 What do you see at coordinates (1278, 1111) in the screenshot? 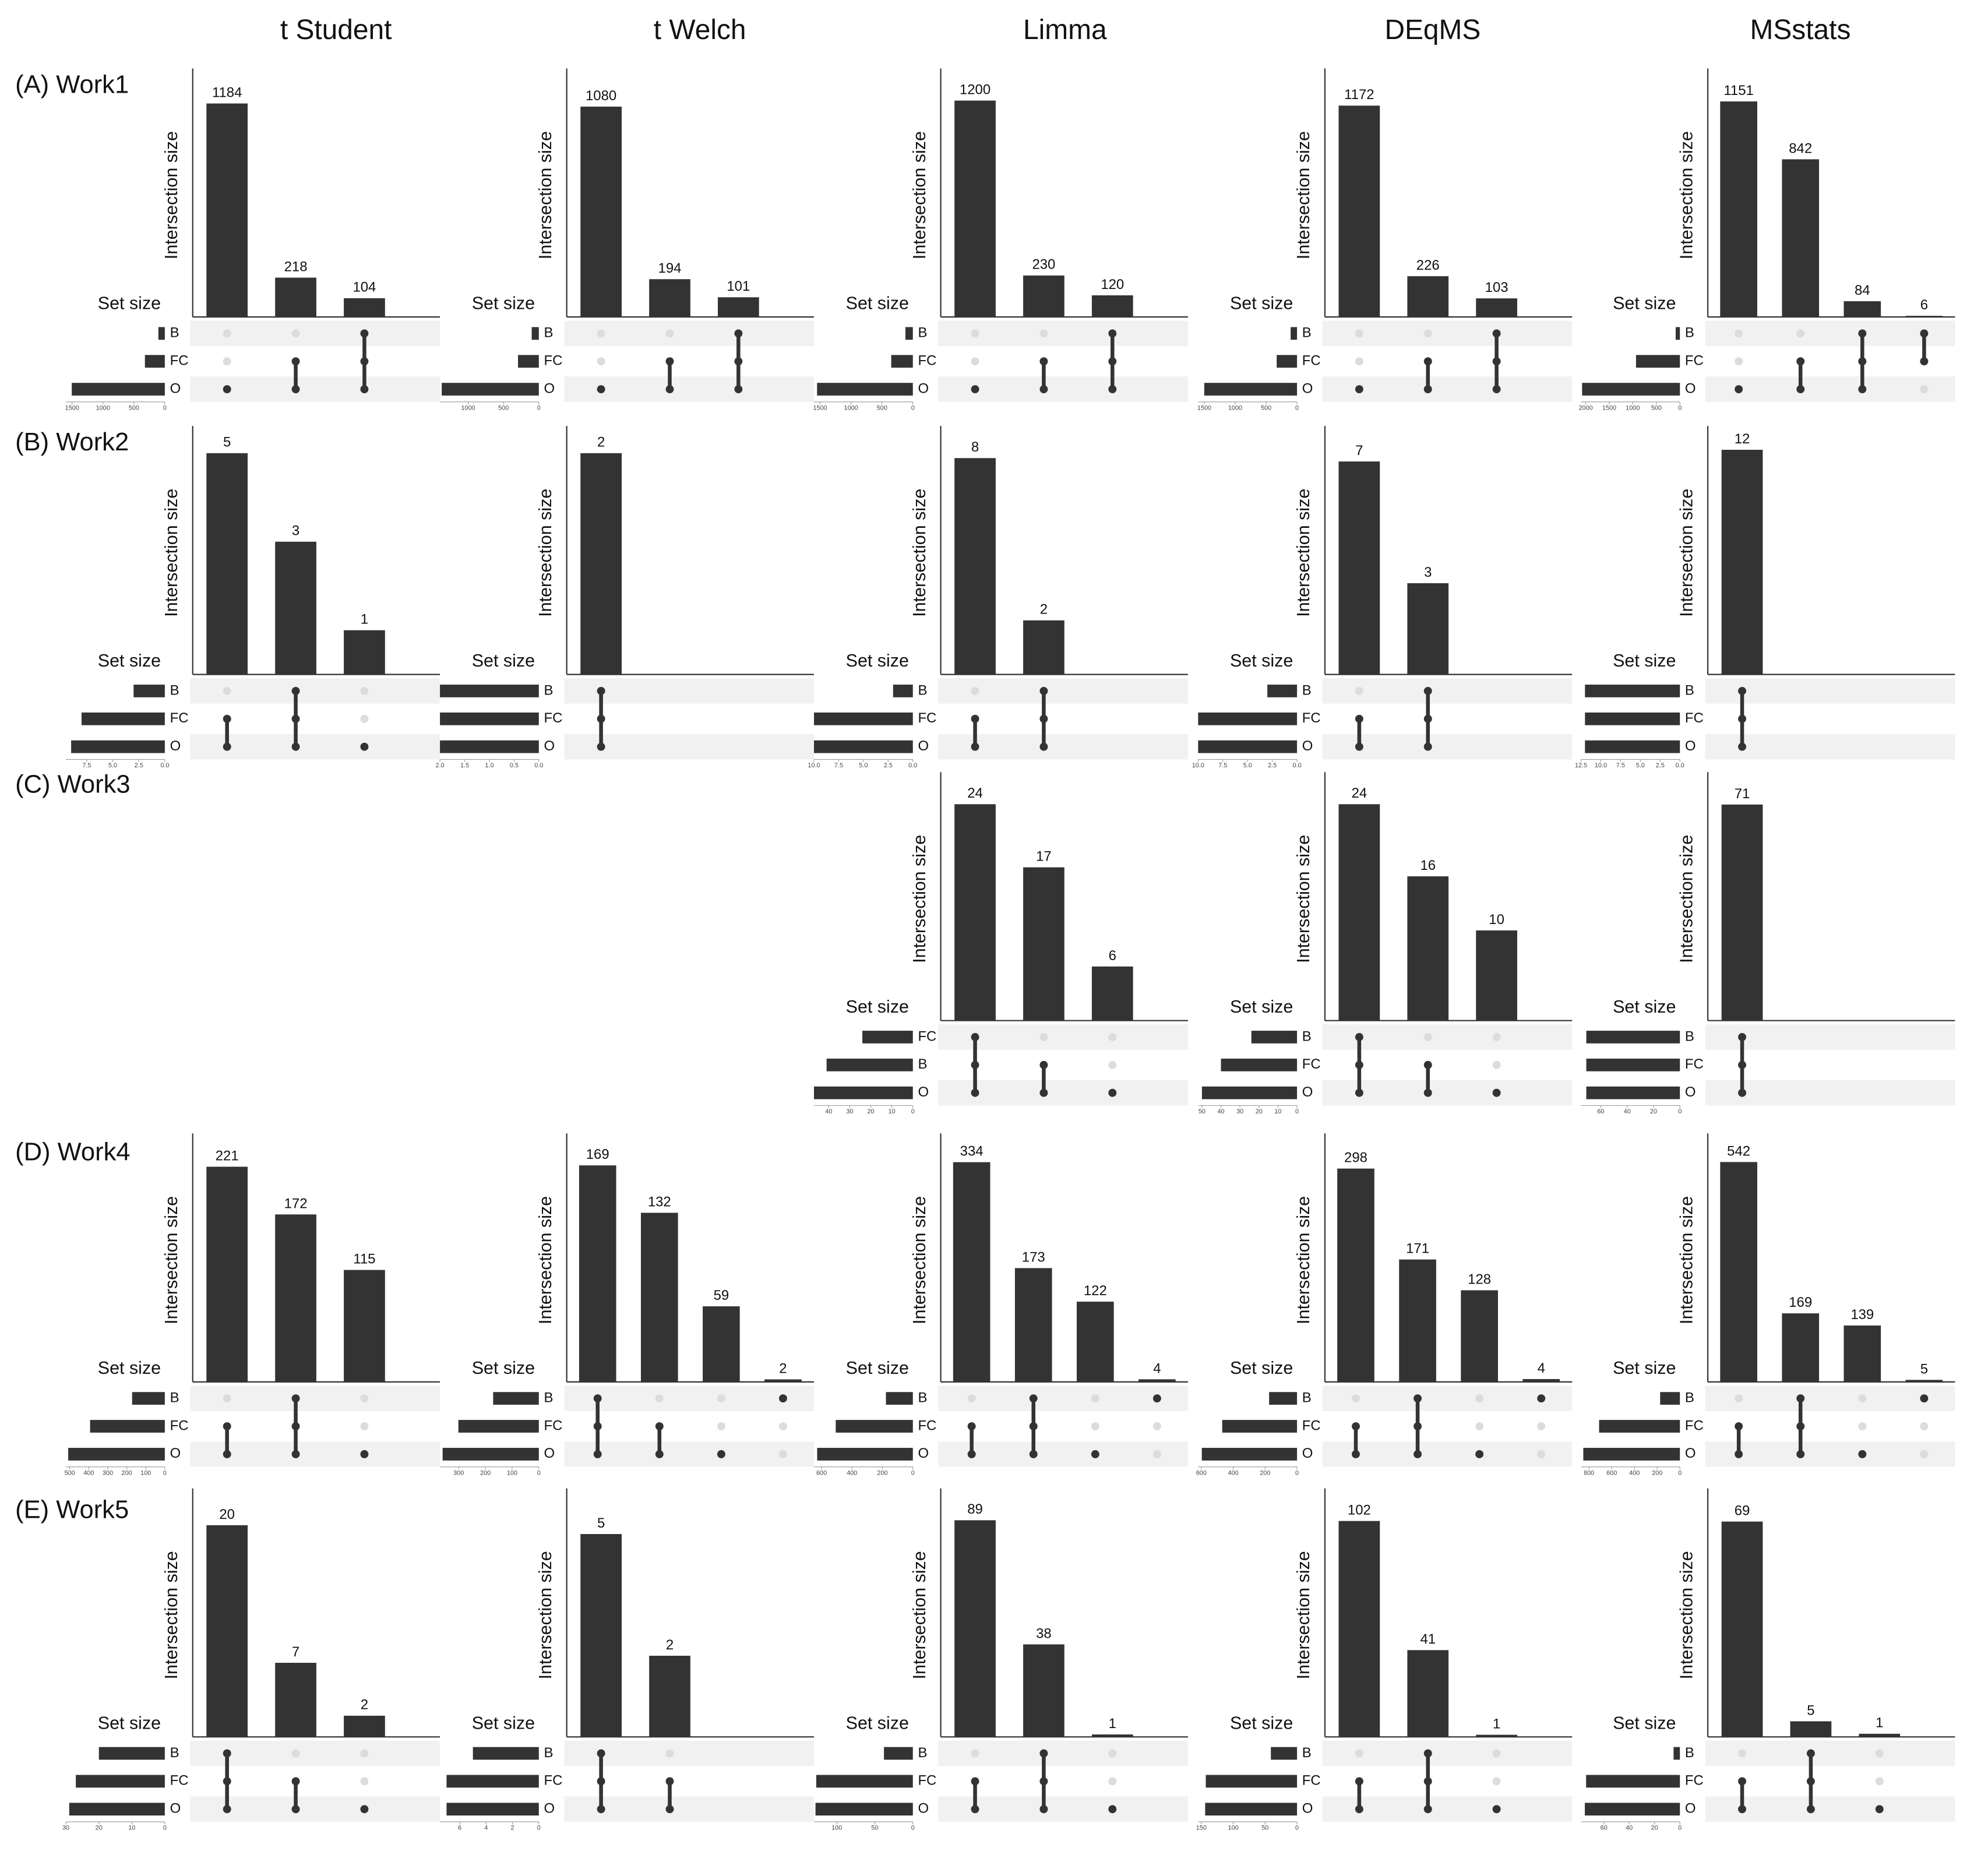
I see `set-size-tick-label: 10` at bounding box center [1278, 1111].